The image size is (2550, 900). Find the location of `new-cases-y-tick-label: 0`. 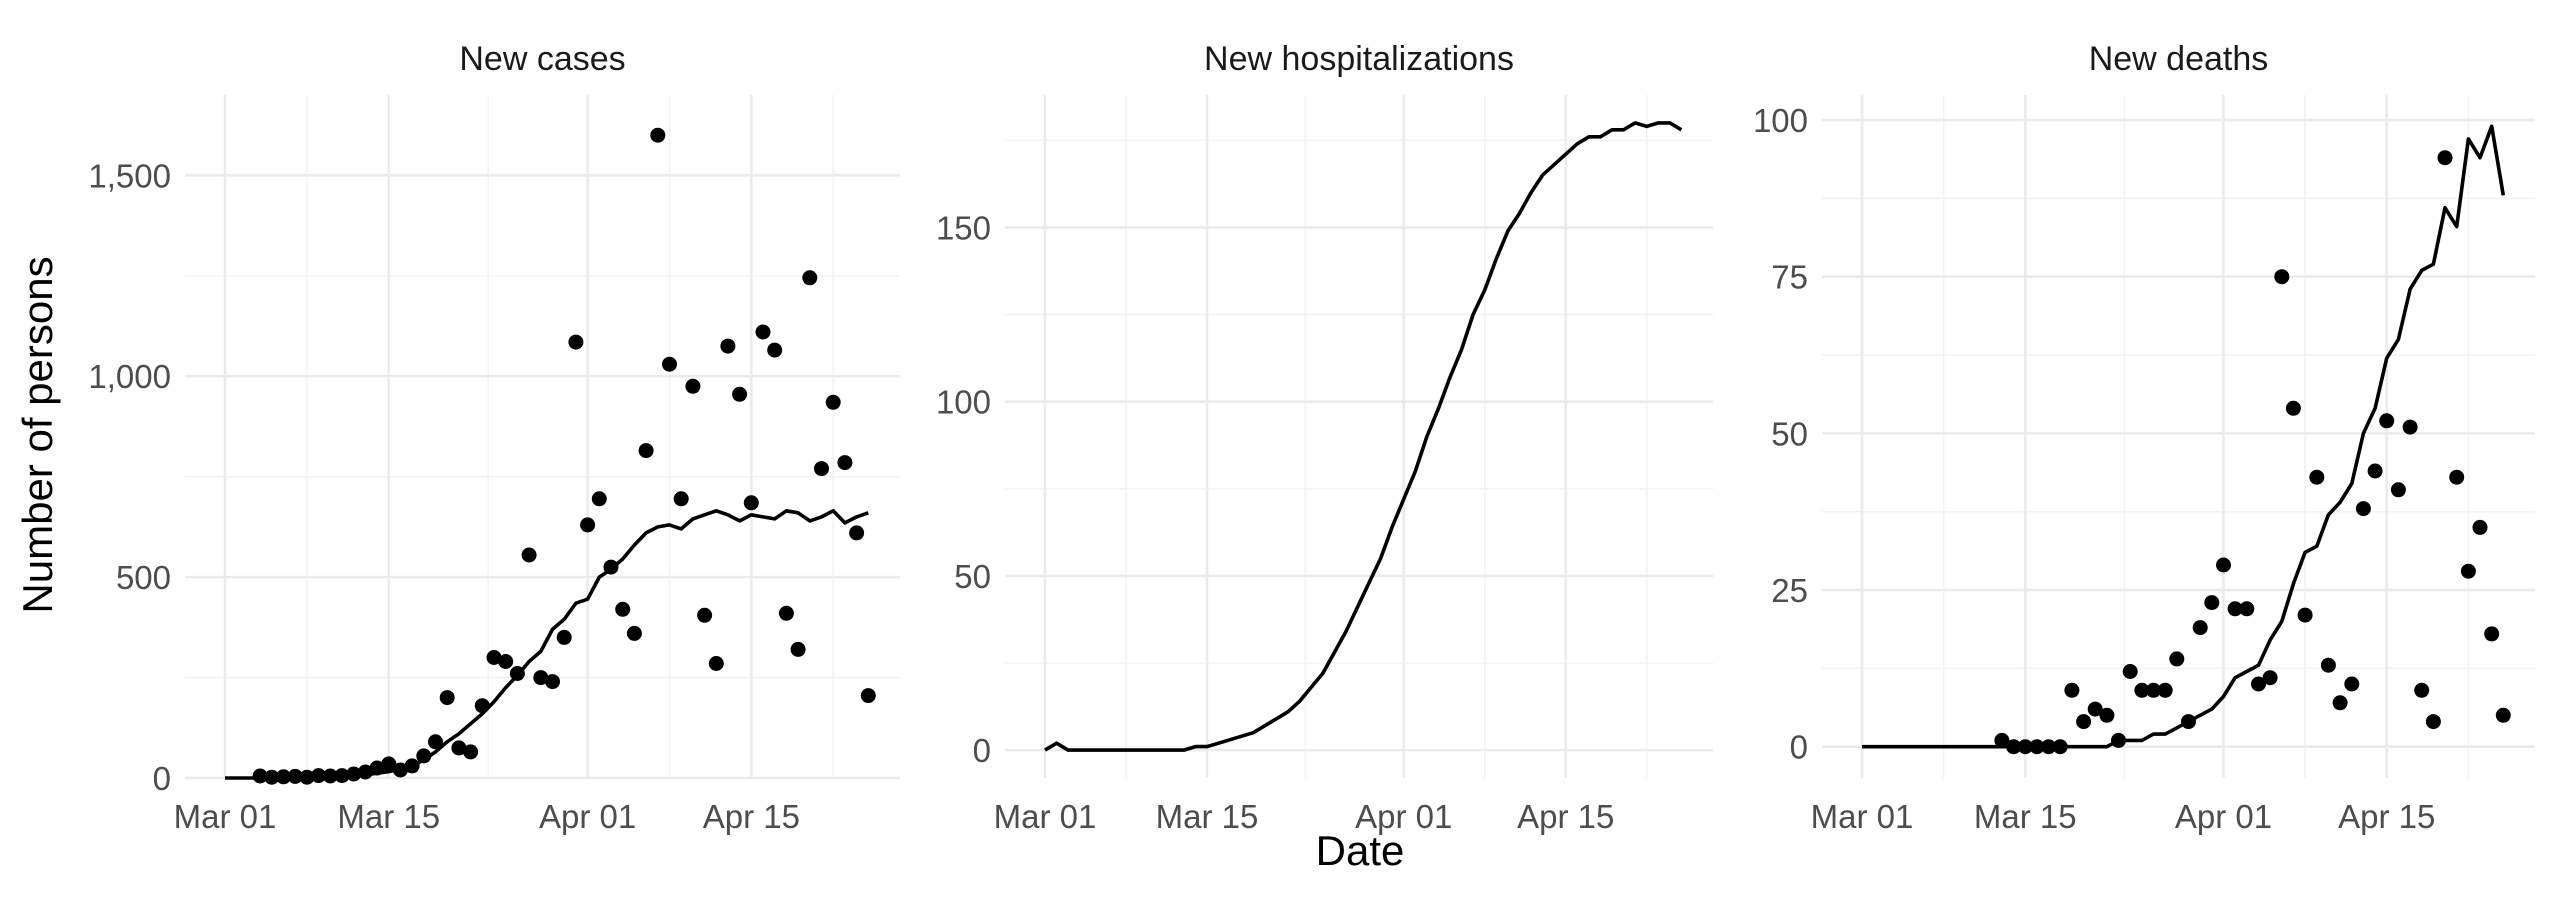

new-cases-y-tick-label: 0 is located at coordinates (162, 778).